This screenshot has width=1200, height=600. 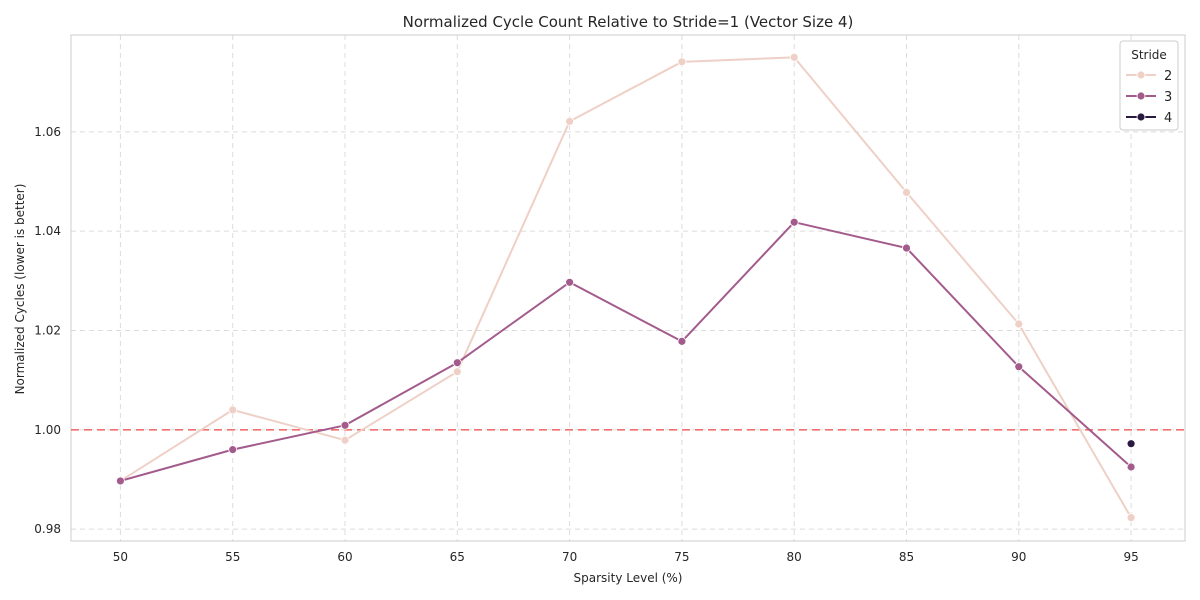 I want to click on x-tick-label: 50, so click(x=120, y=557).